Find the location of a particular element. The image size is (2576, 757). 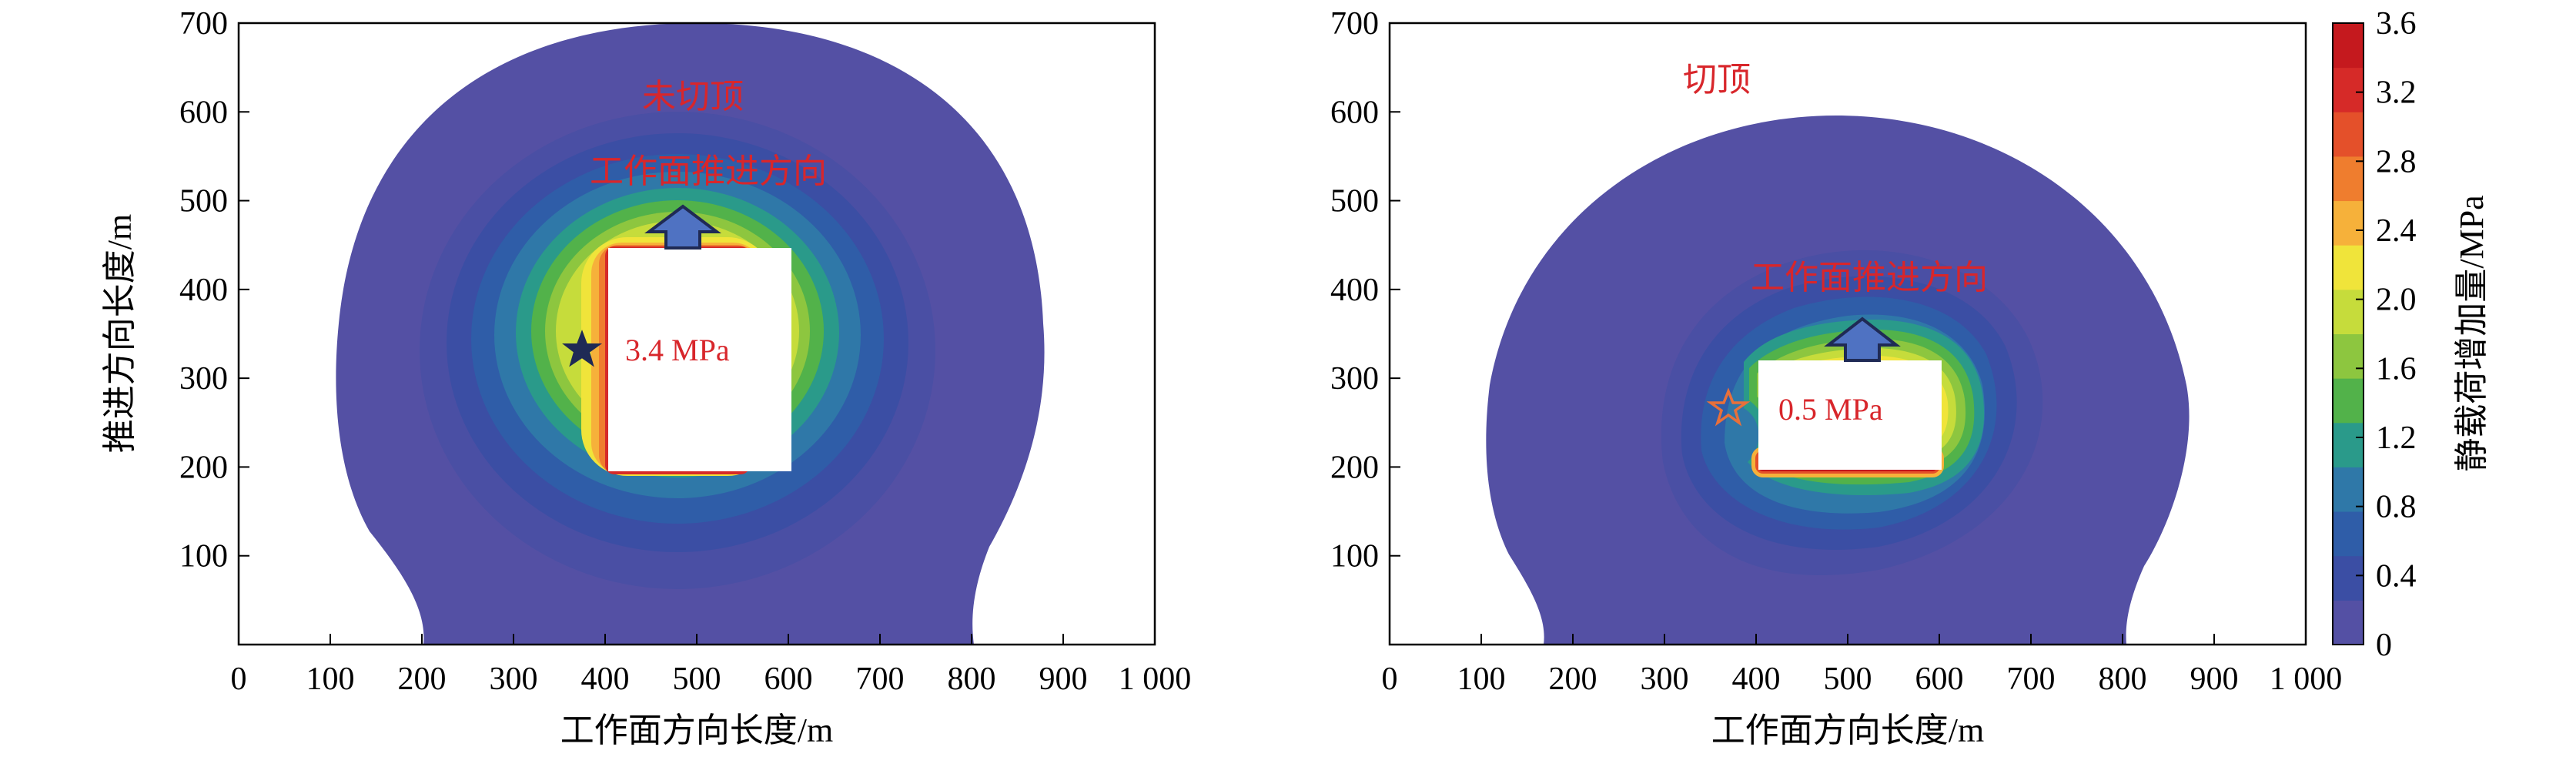

right-y-tick-label: 500 is located at coordinates (1355, 201).